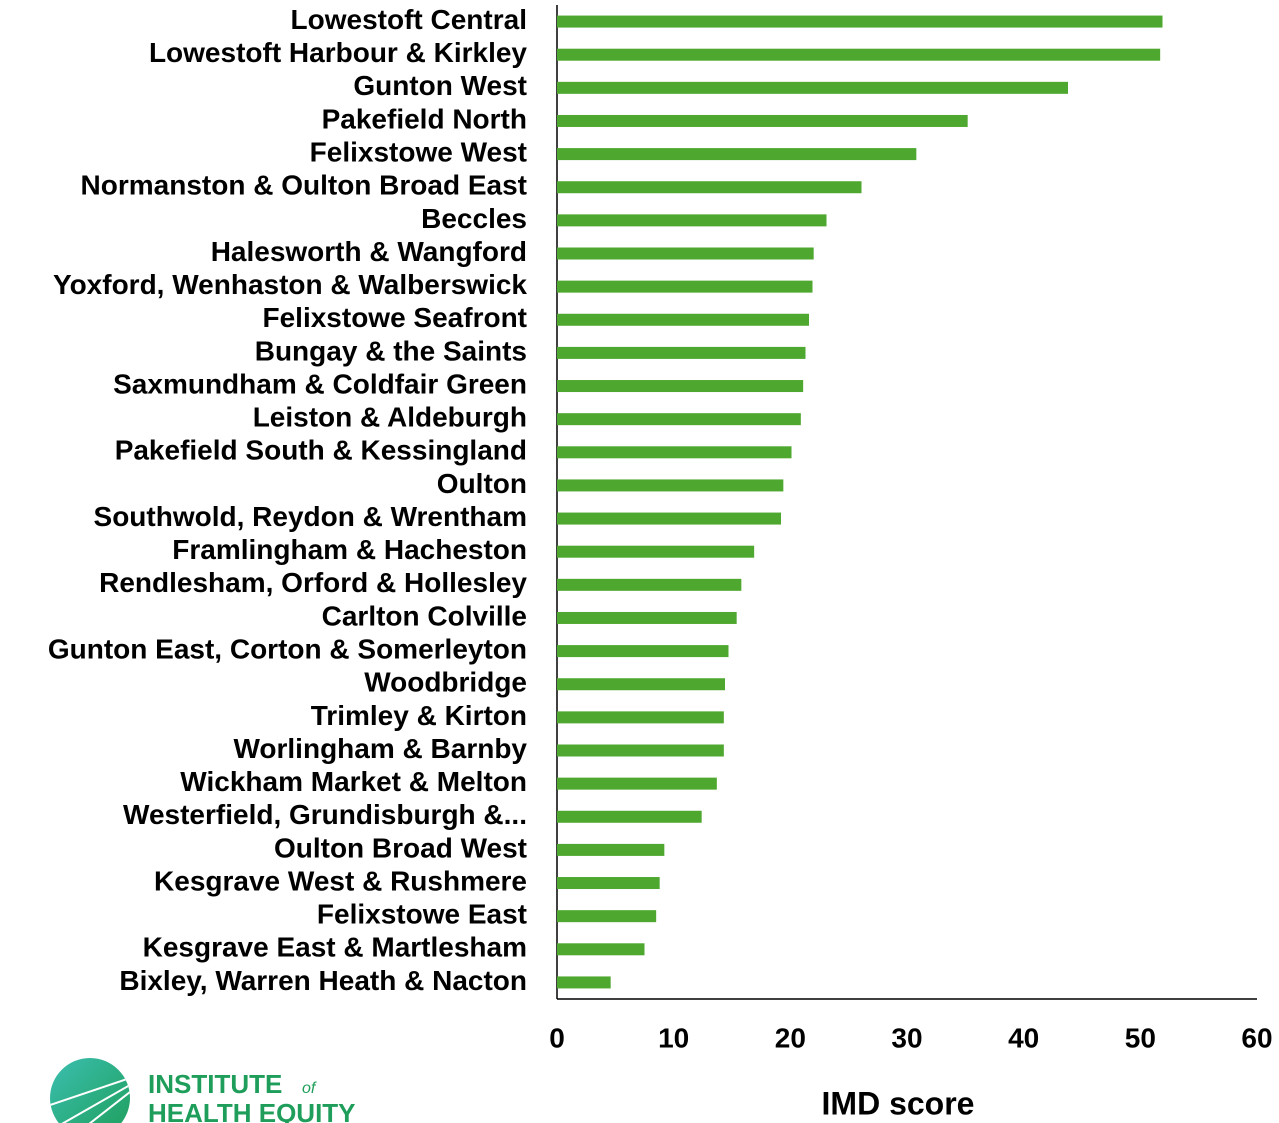  Describe the element at coordinates (349, 549) in the screenshot. I see `y-tick-label: Framlingham & Hacheston` at that location.